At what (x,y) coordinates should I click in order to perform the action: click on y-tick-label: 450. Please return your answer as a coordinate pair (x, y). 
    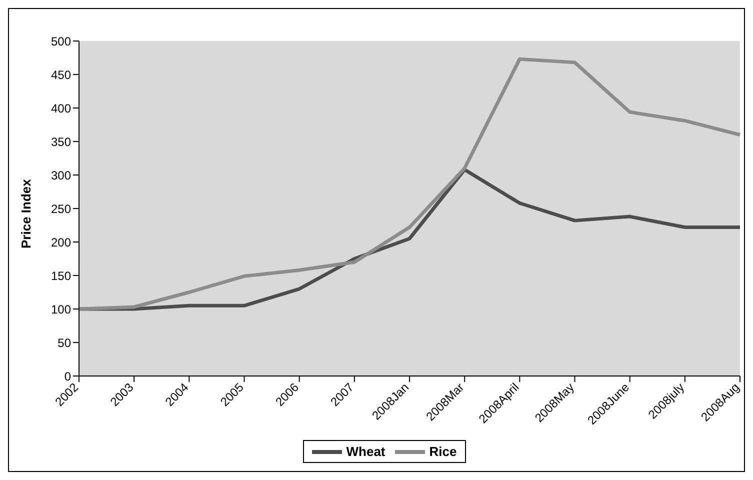
    Looking at the image, I should click on (61, 75).